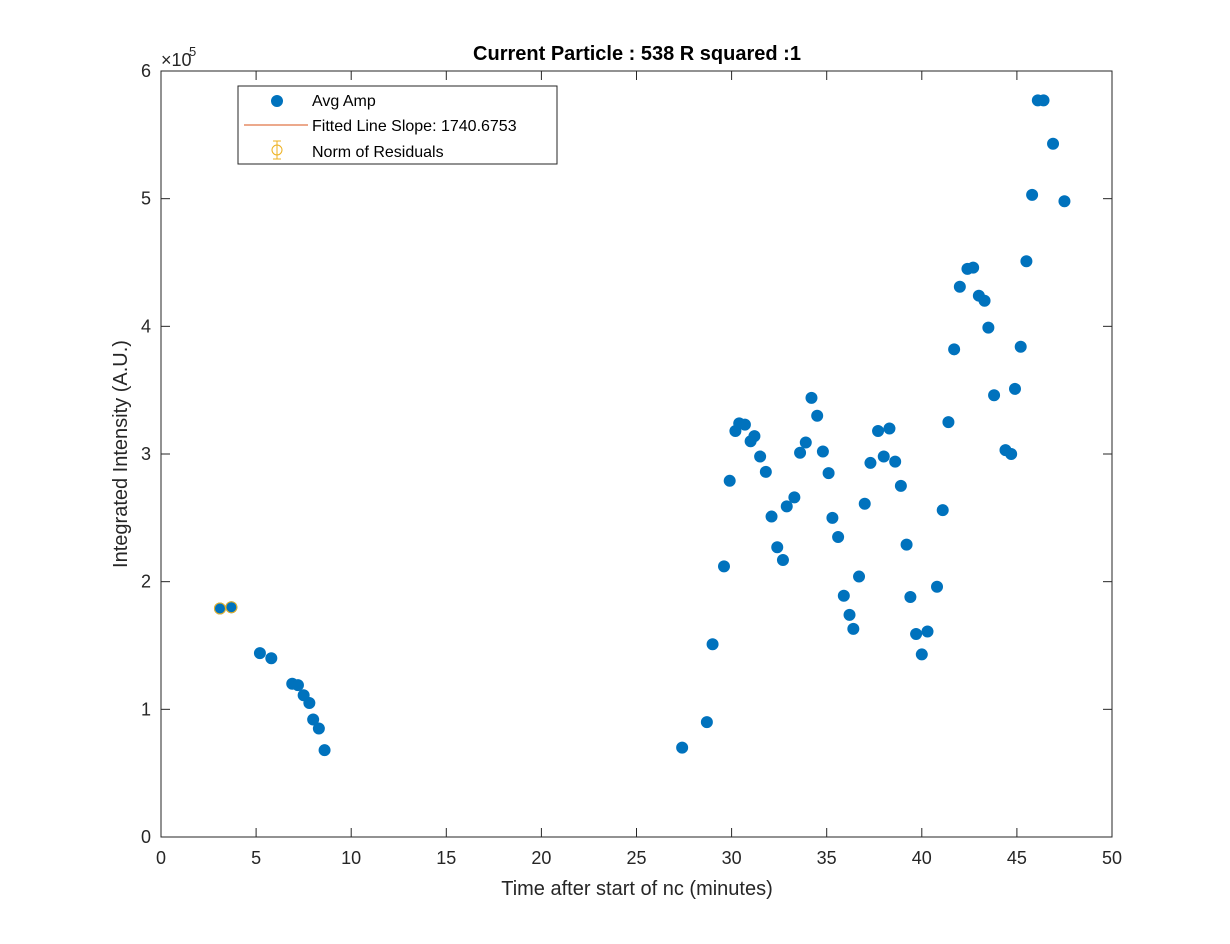  Describe the element at coordinates (146, 582) in the screenshot. I see `y-tick-label: 2` at that location.